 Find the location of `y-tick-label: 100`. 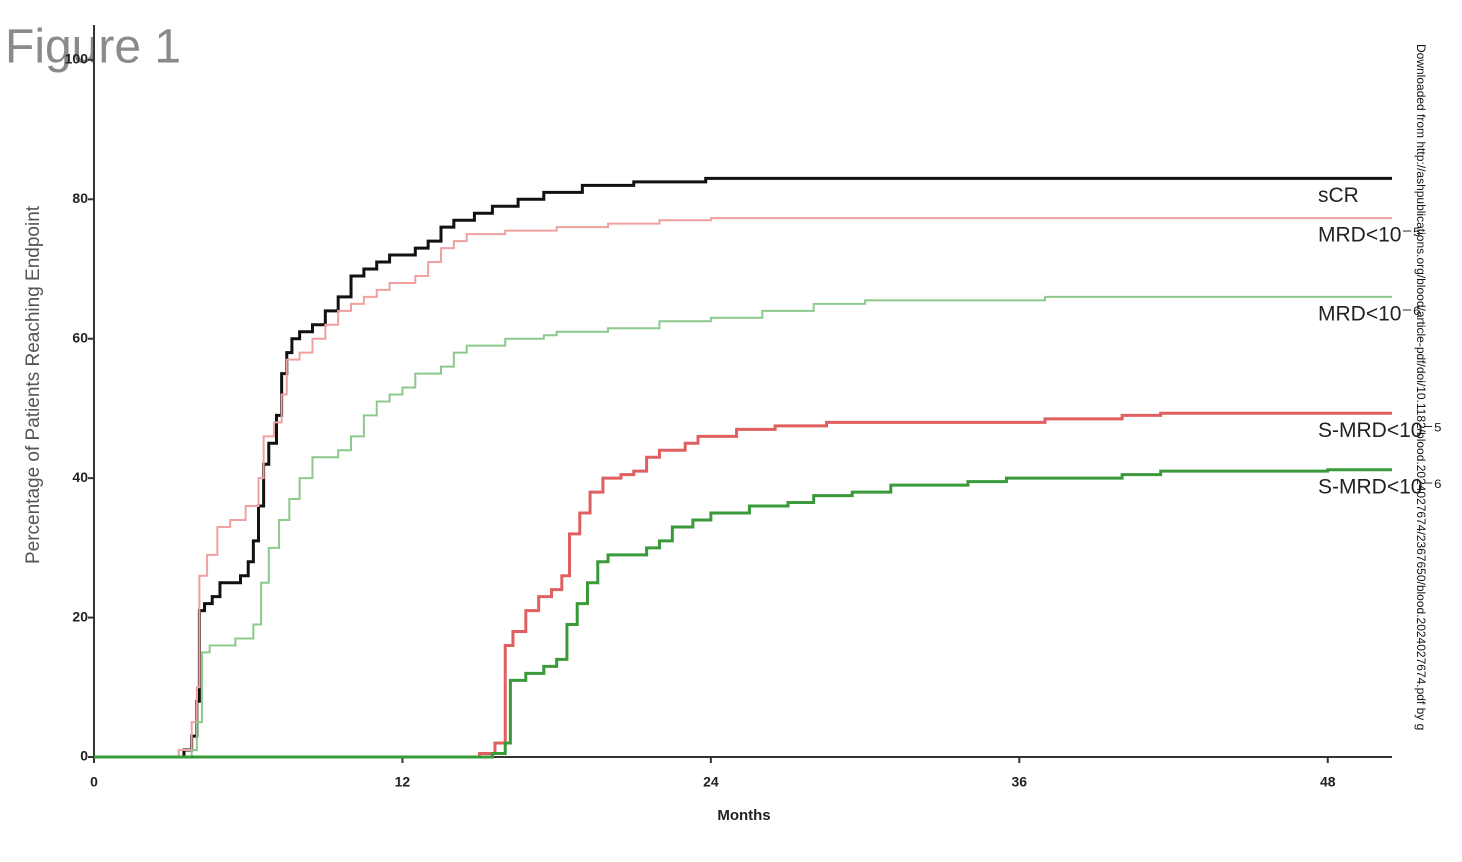

y-tick-label: 100 is located at coordinates (77, 59).